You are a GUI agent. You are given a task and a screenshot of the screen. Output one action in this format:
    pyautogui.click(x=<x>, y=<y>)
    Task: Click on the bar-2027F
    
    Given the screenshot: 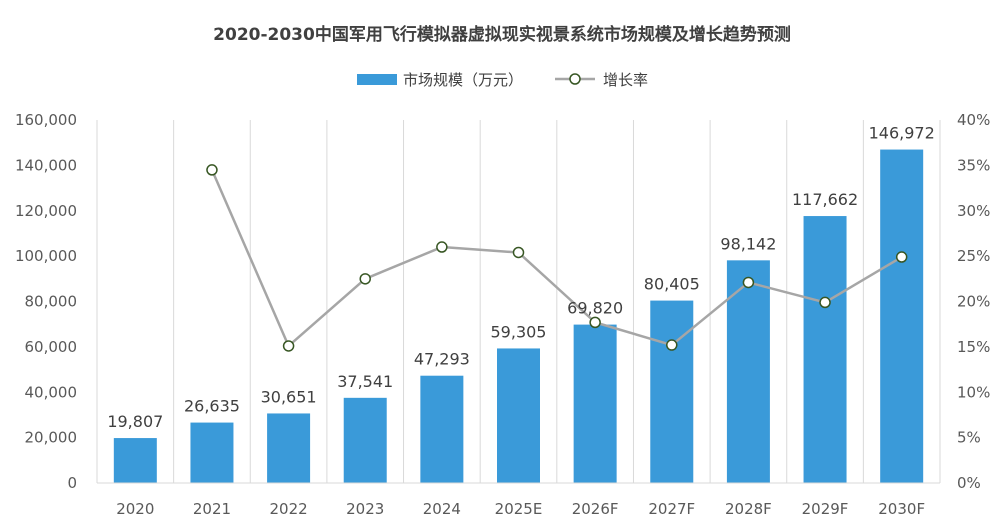 What is the action you would take?
    pyautogui.click(x=672, y=391)
    